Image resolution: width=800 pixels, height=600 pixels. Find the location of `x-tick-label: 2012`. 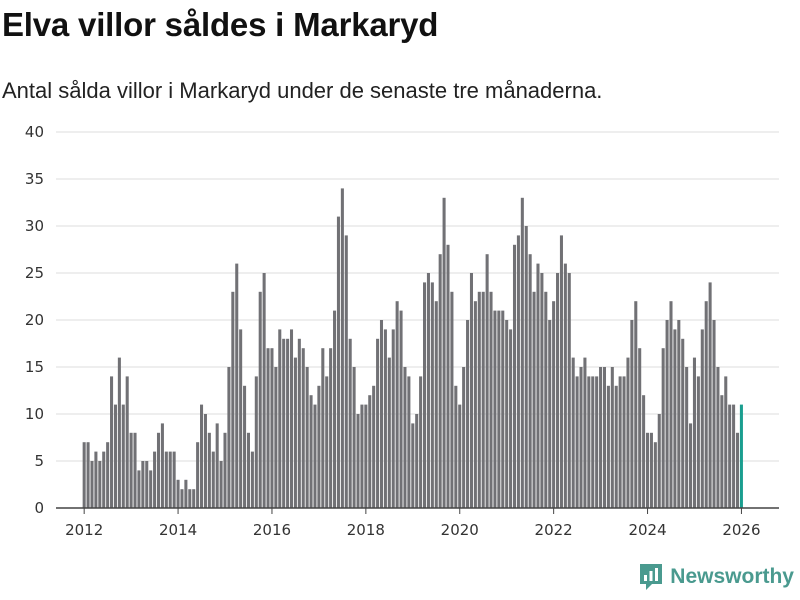

x-tick-label: 2012 is located at coordinates (84, 530).